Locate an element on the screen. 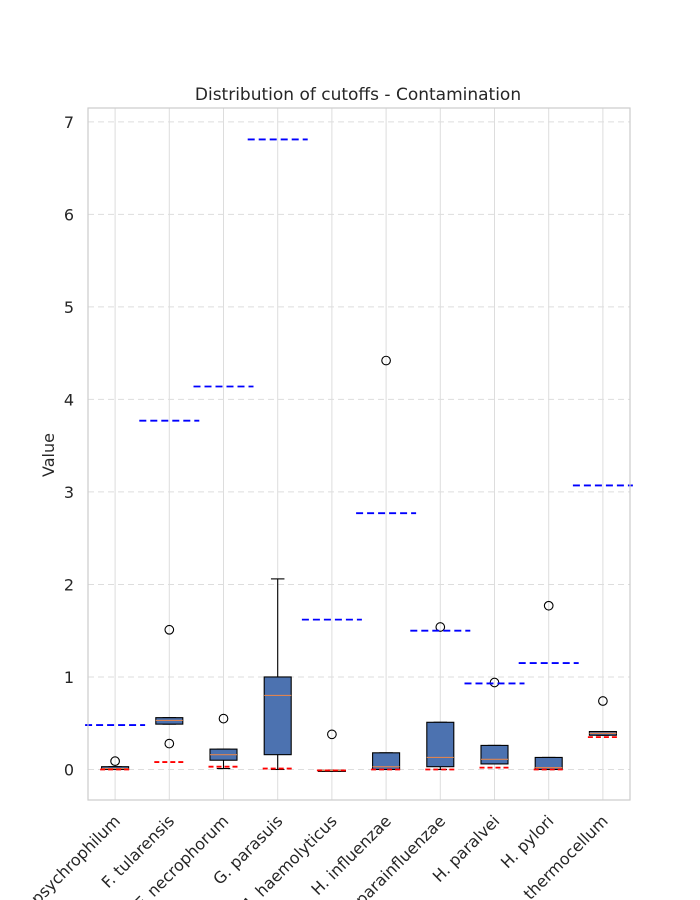 Image resolution: width=700 pixels, height=900 pixels. y-tick-label: 4 is located at coordinates (69, 399).